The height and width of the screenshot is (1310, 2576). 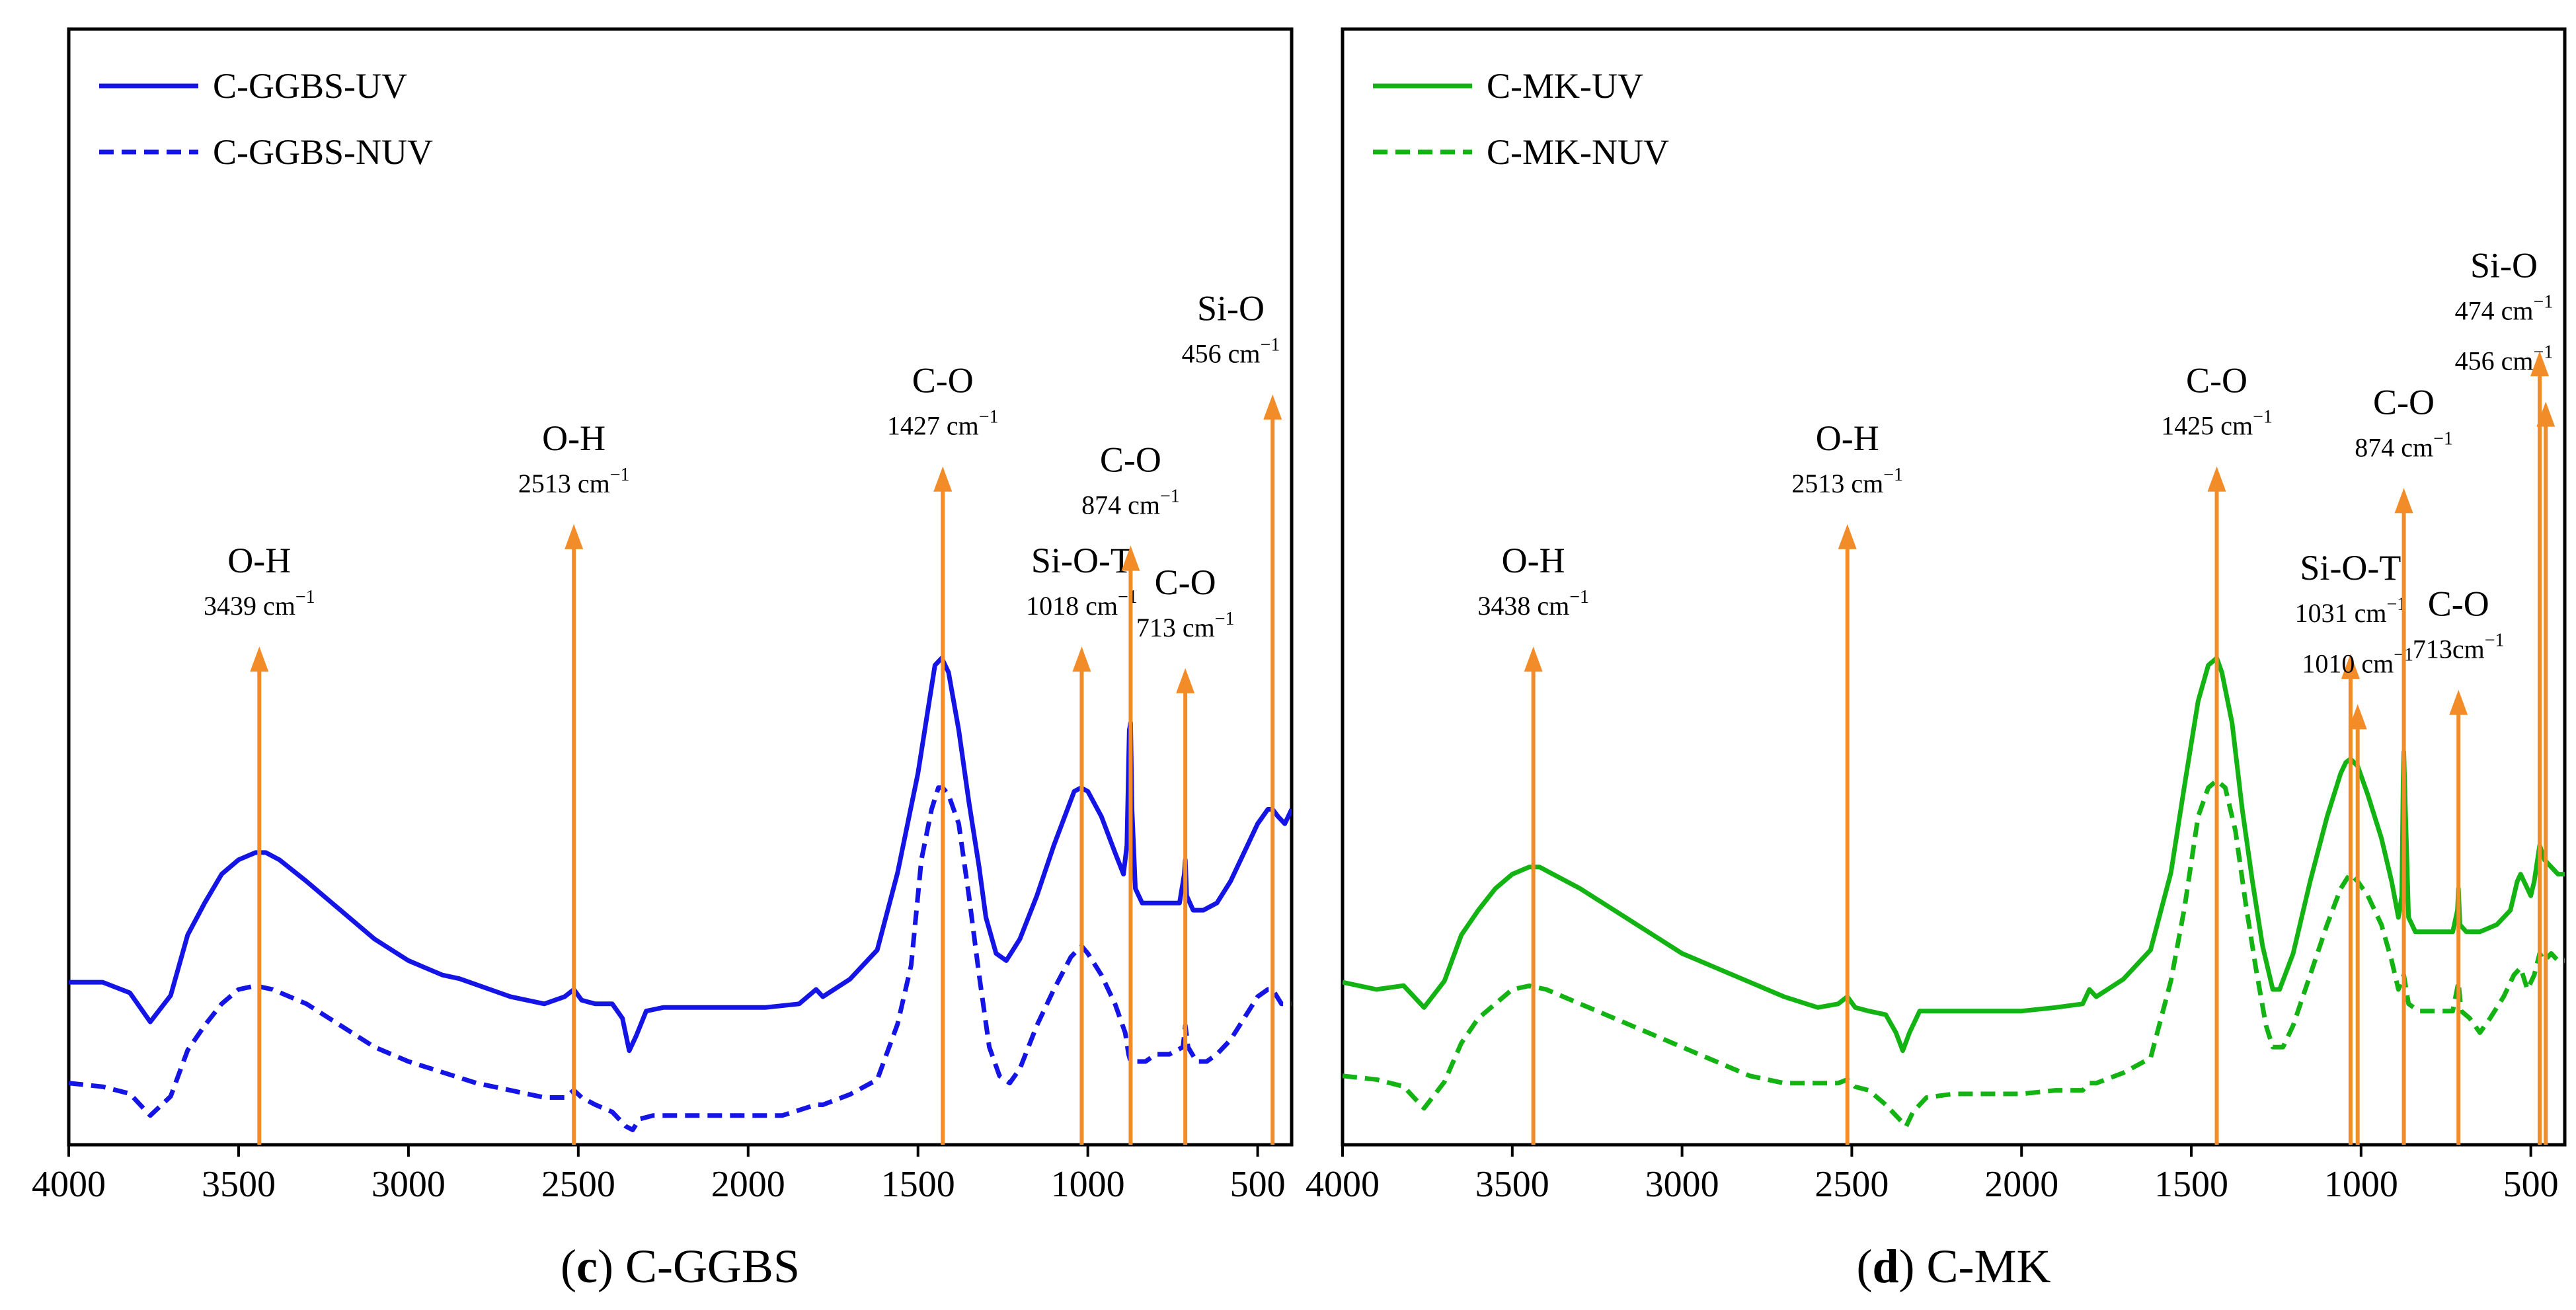 I want to click on annotation-wavenumber-ggbs: 456 cm−1, so click(x=1231, y=352).